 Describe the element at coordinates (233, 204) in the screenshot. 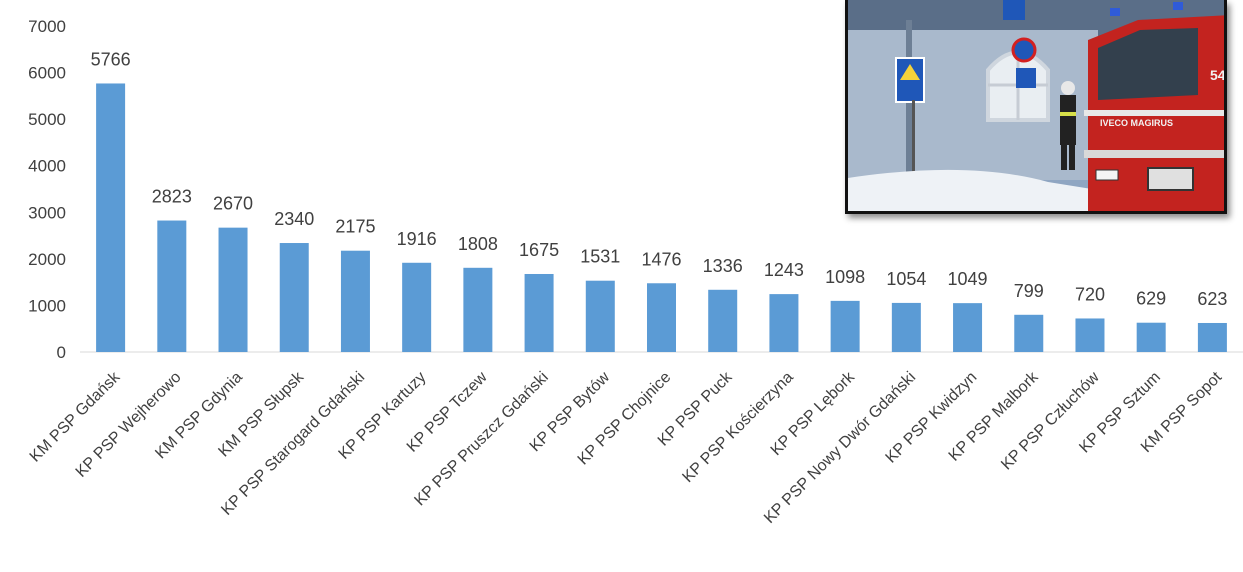

I see `data-label: 2670` at that location.